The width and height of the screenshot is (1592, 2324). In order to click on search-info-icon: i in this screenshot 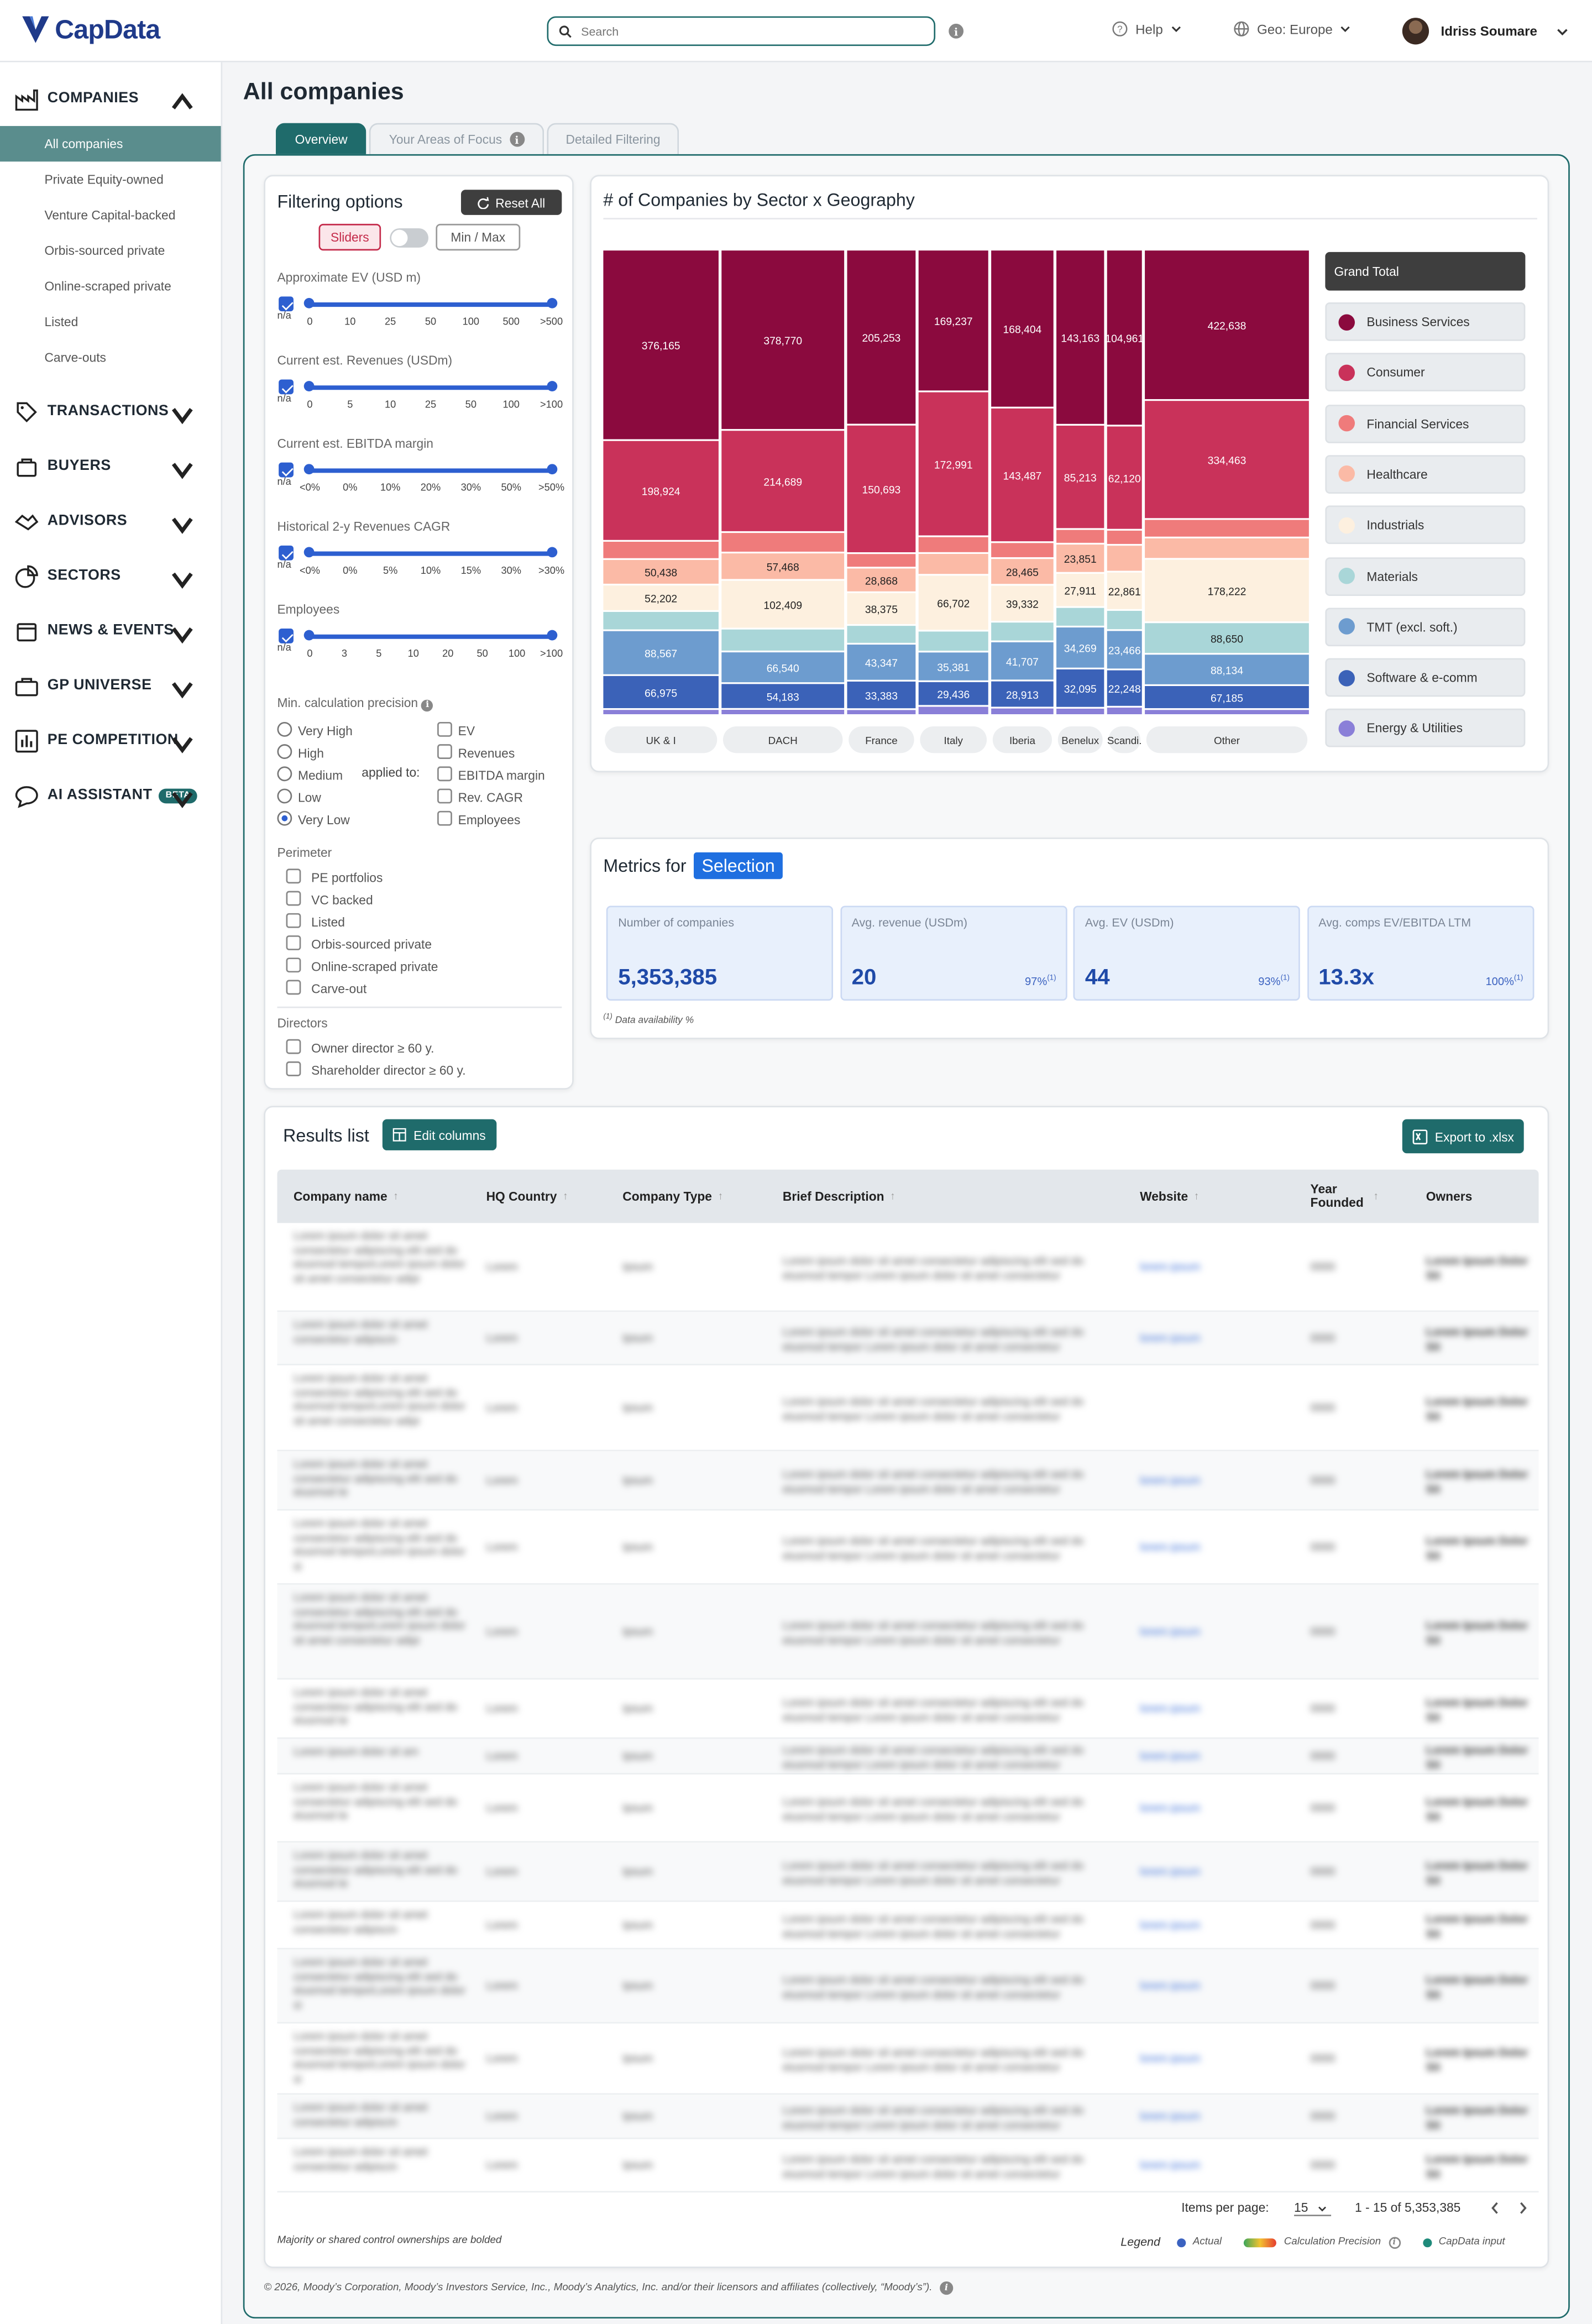, I will do `click(957, 31)`.